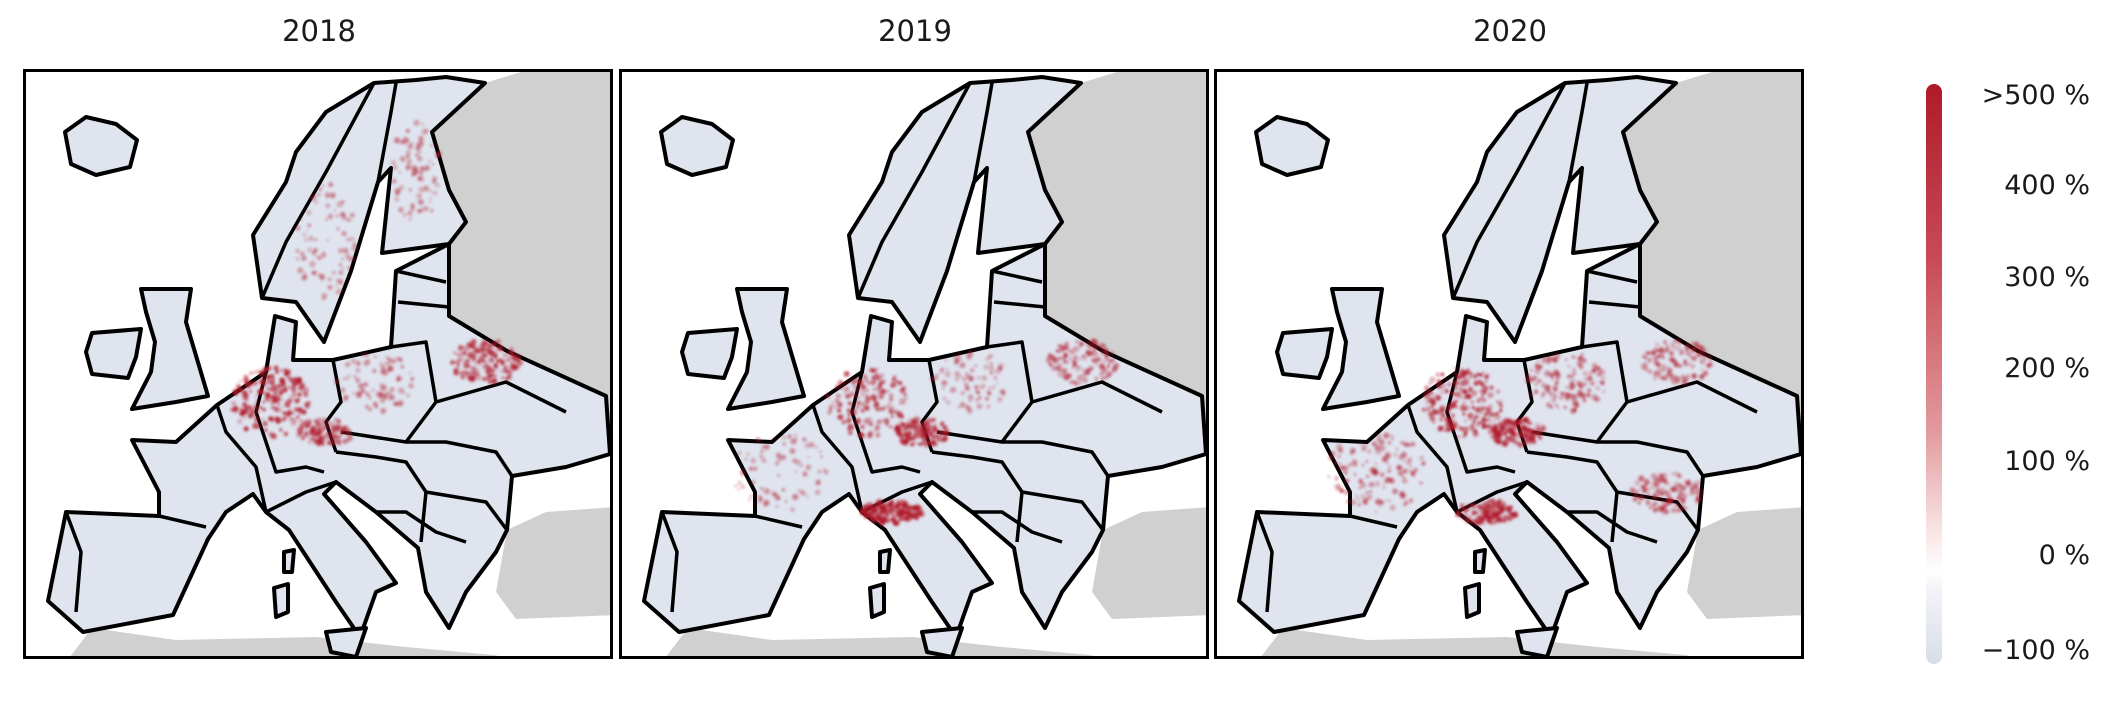 This screenshot has height=708, width=2124. Describe the element at coordinates (1656, 503) in the screenshot. I see `hotspot-romania` at that location.